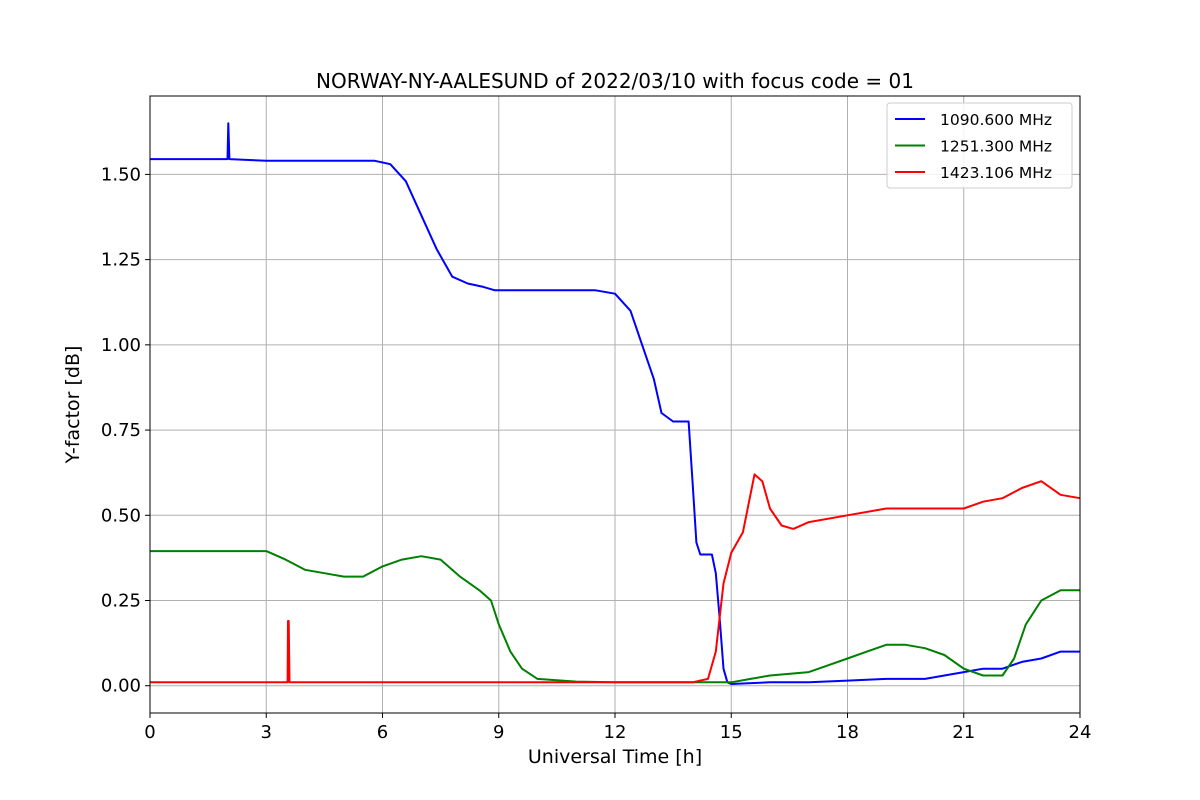 The image size is (1200, 800). I want to click on x-tick-label: 24, so click(1080, 732).